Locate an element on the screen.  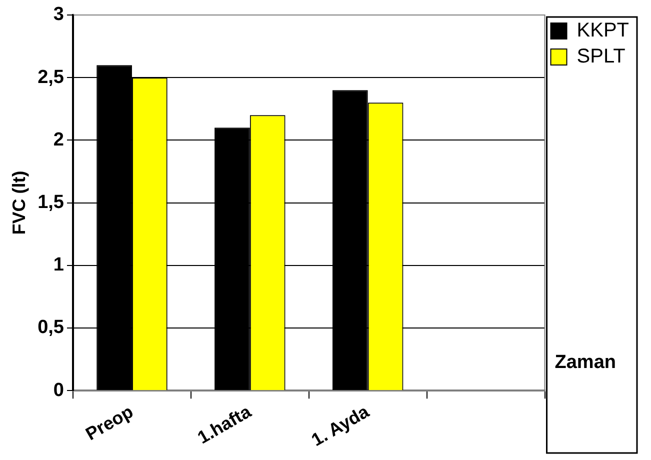
y-tick-label: 2 is located at coordinates (58, 139).